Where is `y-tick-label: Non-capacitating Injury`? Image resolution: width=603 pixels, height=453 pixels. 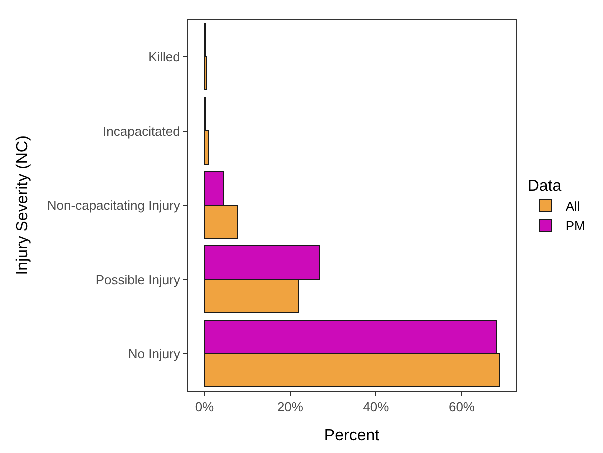
y-tick-label: Non-capacitating Injury is located at coordinates (114, 206).